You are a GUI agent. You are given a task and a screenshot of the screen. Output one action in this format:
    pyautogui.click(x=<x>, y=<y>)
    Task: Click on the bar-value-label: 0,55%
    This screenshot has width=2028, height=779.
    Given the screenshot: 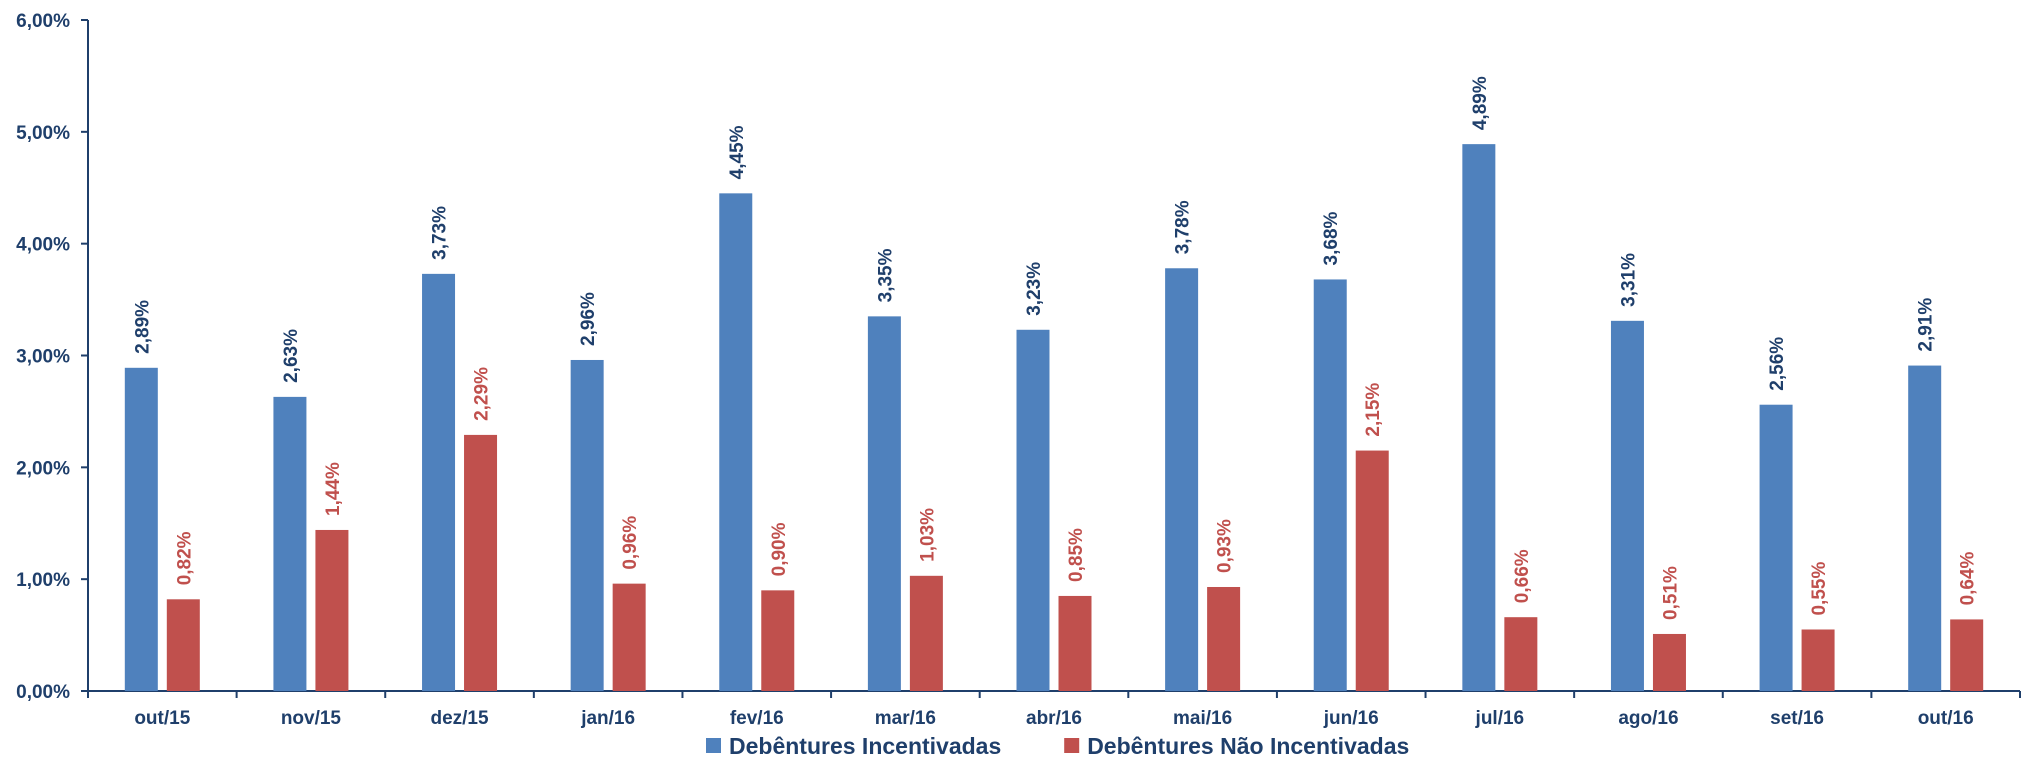 What is the action you would take?
    pyautogui.click(x=1819, y=589)
    